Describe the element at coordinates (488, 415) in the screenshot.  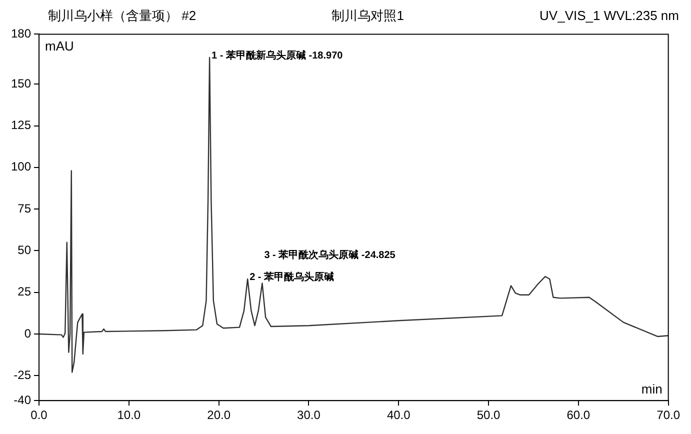
I see `x-tick-label: 50.0` at that location.